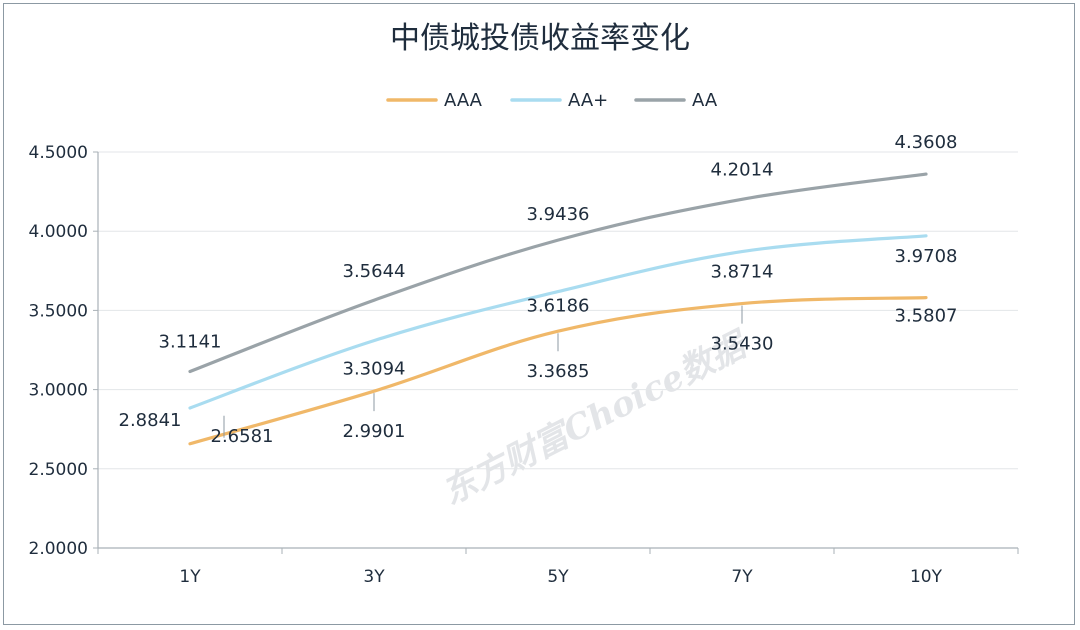 This screenshot has width=1080, height=630. What do you see at coordinates (742, 344) in the screenshot?
I see `data-label: 3.5430` at bounding box center [742, 344].